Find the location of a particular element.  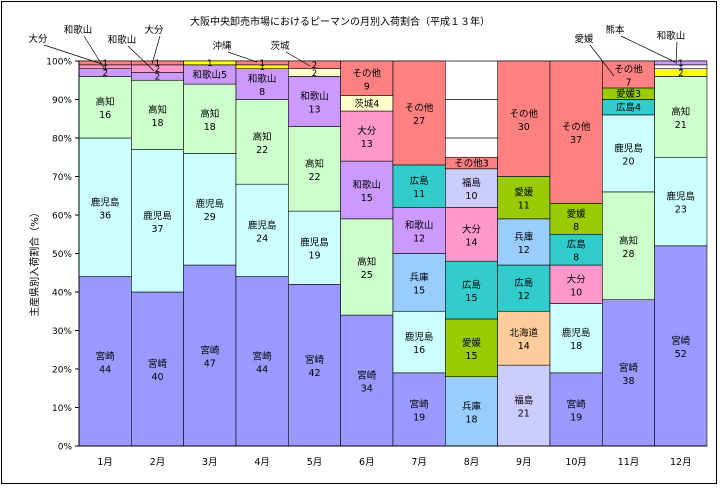

segment-value-label: 44 is located at coordinates (105, 369).